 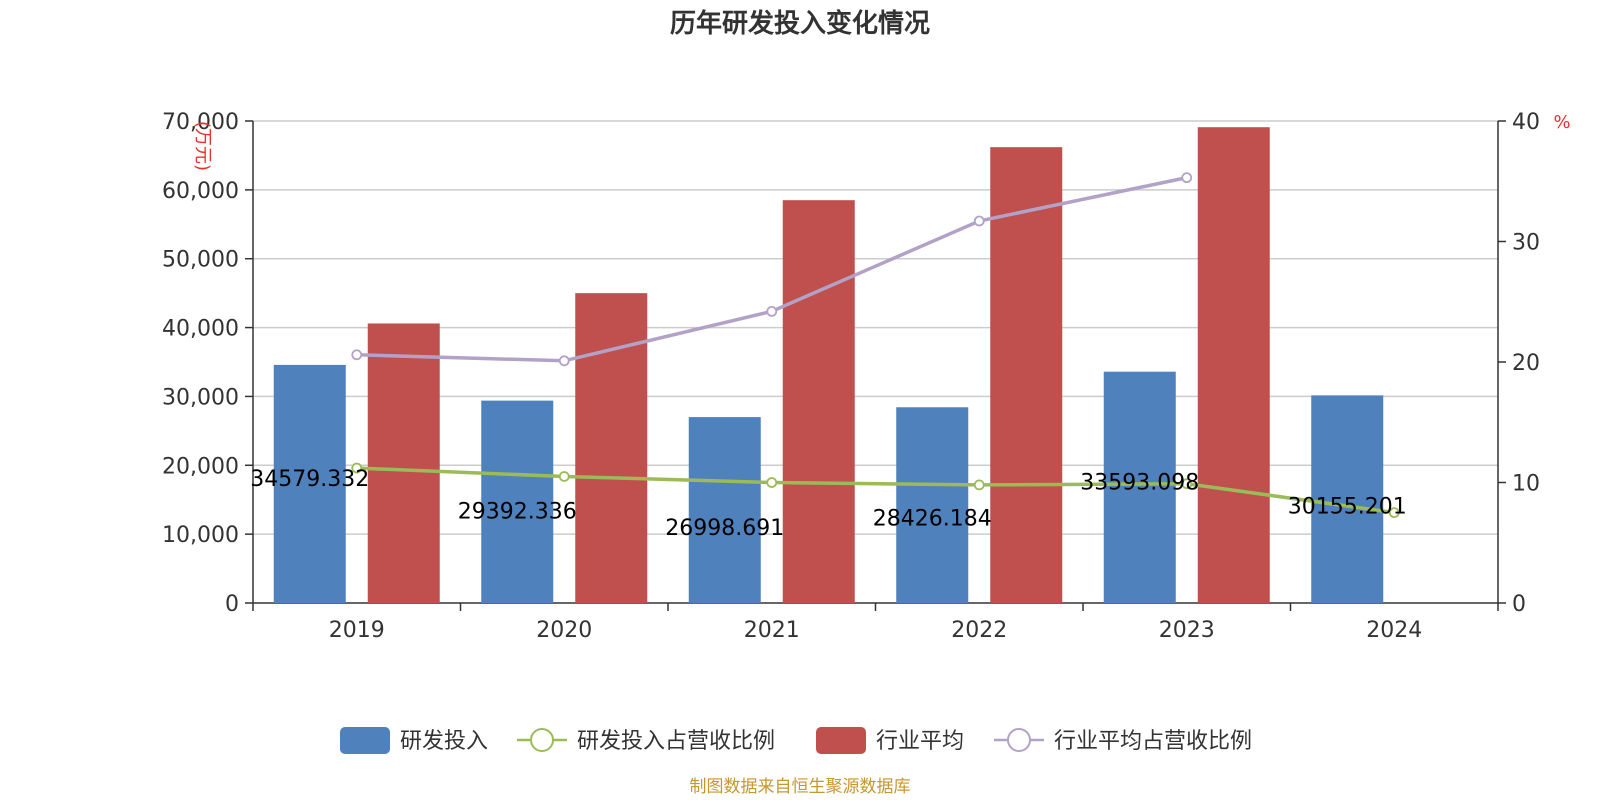 I want to click on right-axis-tick-label: 20, so click(x=1526, y=363).